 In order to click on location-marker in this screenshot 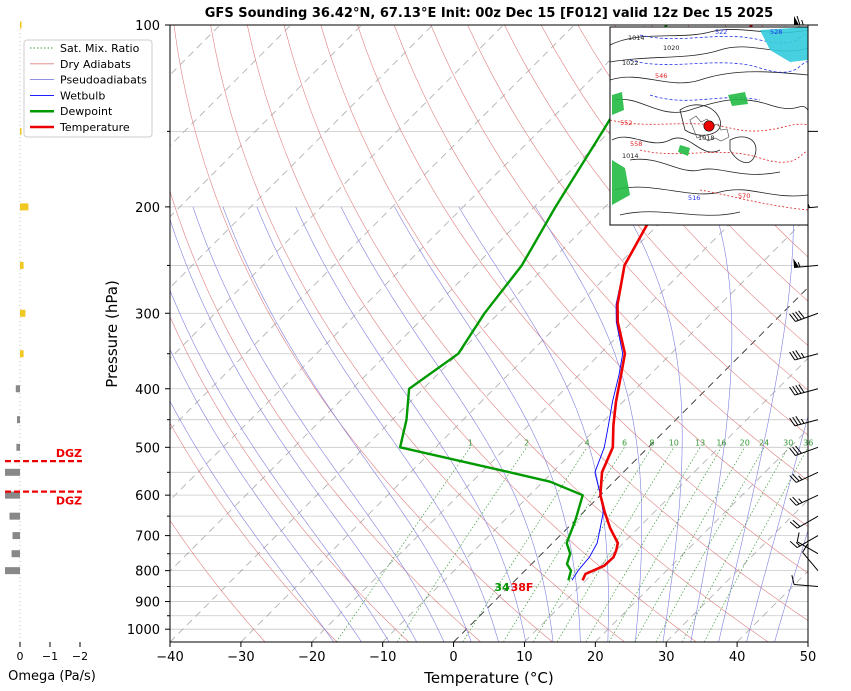, I will do `click(709, 126)`.